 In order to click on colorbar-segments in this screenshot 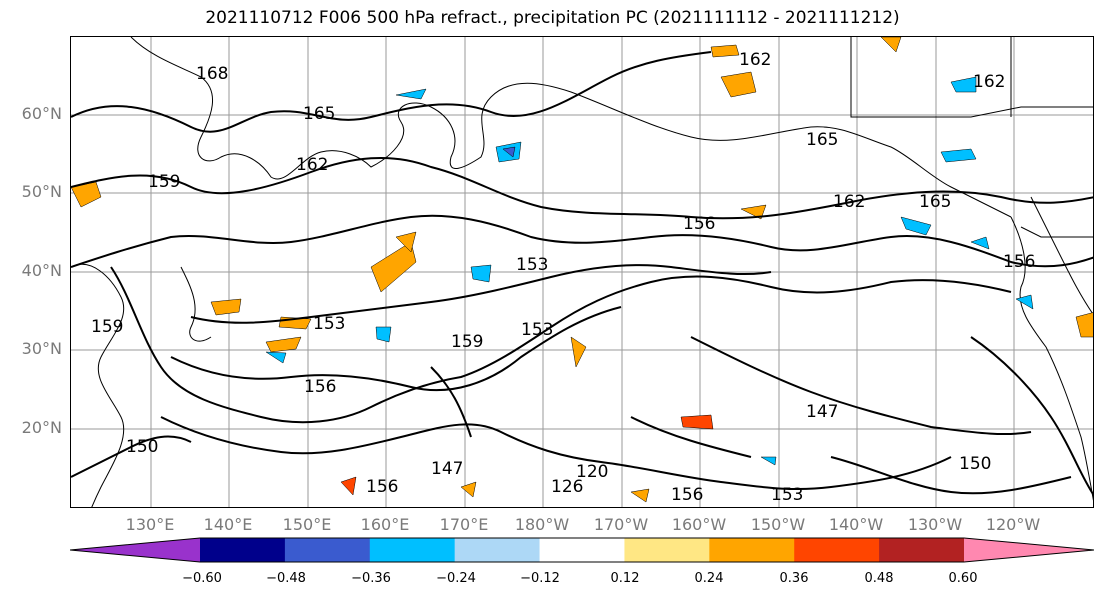, I will do `click(582, 550)`.